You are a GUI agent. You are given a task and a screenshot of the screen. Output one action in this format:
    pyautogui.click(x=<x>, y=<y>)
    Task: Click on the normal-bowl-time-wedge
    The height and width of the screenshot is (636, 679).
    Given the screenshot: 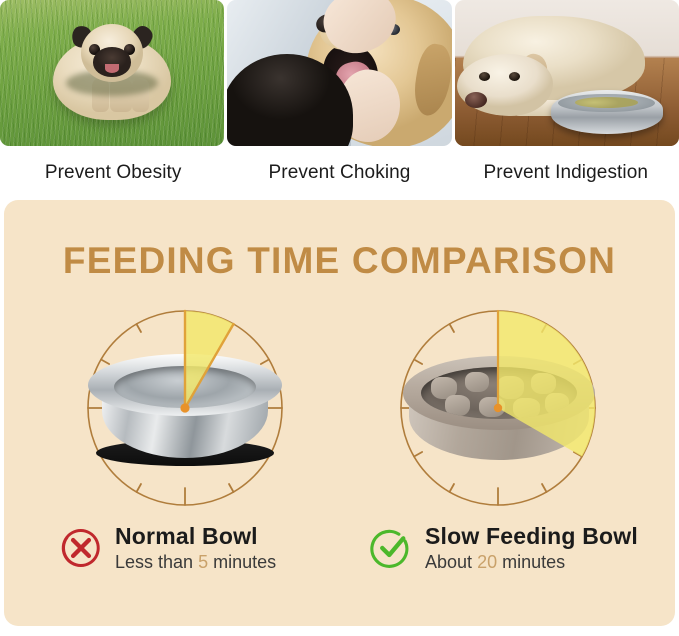 What is the action you would take?
    pyautogui.click(x=207, y=361)
    